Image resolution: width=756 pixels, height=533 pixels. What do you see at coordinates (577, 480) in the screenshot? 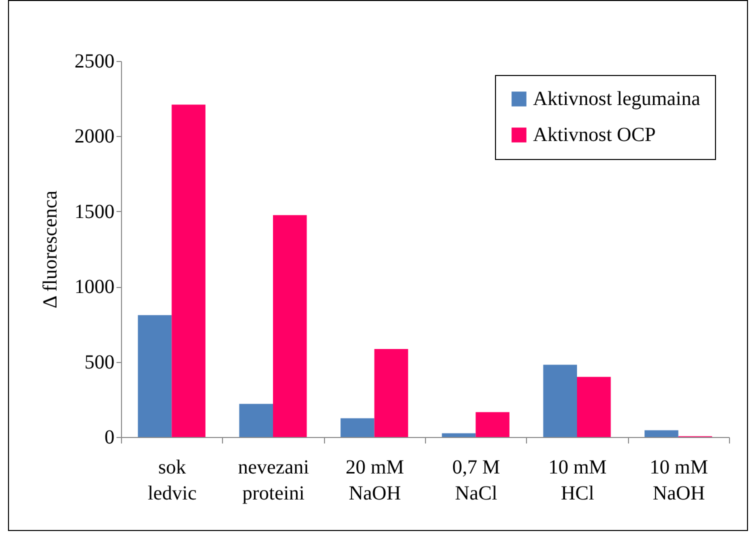
I see `x-tick-label: 10 mM HCl` at bounding box center [577, 480].